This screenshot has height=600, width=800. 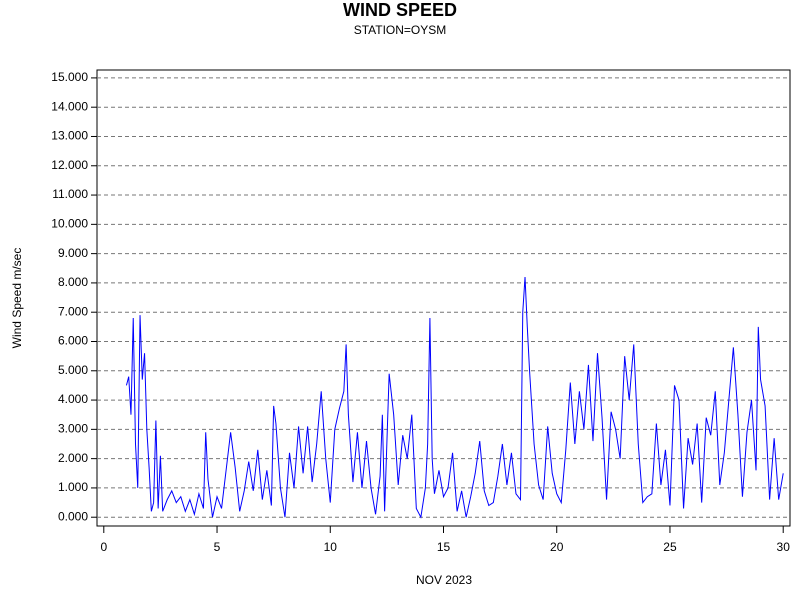 I want to click on y-tick-label: 5.000, so click(x=73, y=370).